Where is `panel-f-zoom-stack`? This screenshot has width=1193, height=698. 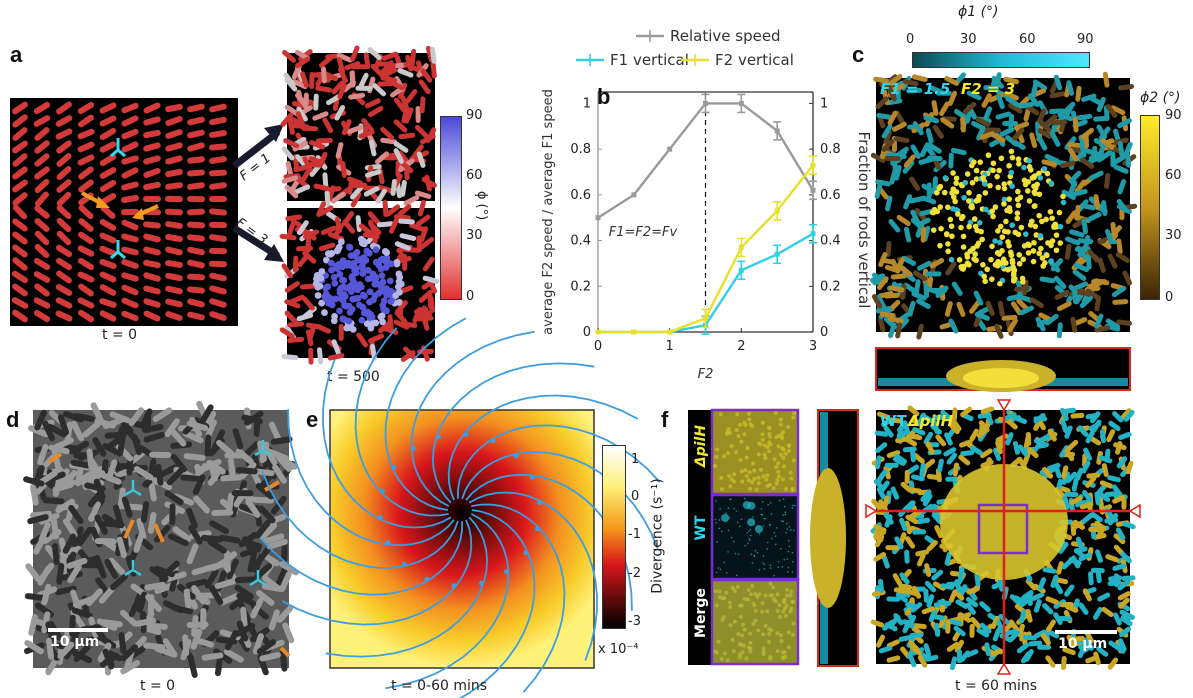
panel-f-zoom-stack is located at coordinates (755, 537).